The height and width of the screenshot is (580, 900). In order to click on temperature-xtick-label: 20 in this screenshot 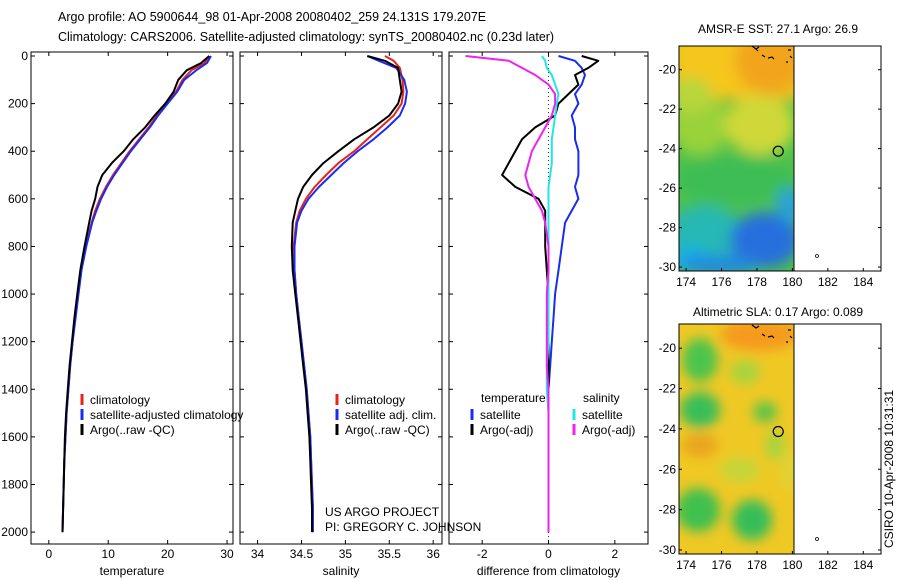, I will do `click(168, 554)`.